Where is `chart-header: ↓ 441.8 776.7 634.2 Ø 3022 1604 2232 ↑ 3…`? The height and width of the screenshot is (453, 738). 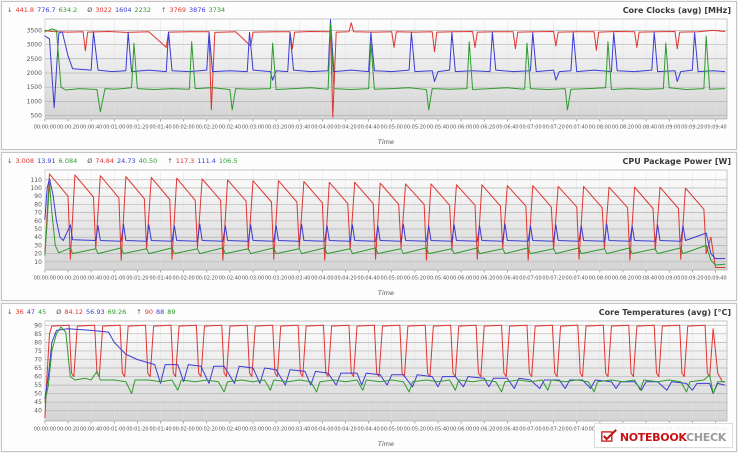 chart-header: ↓ 441.8 776.7 634.2 Ø 3022 1604 2232 ↑ 3… is located at coordinates (369, 9).